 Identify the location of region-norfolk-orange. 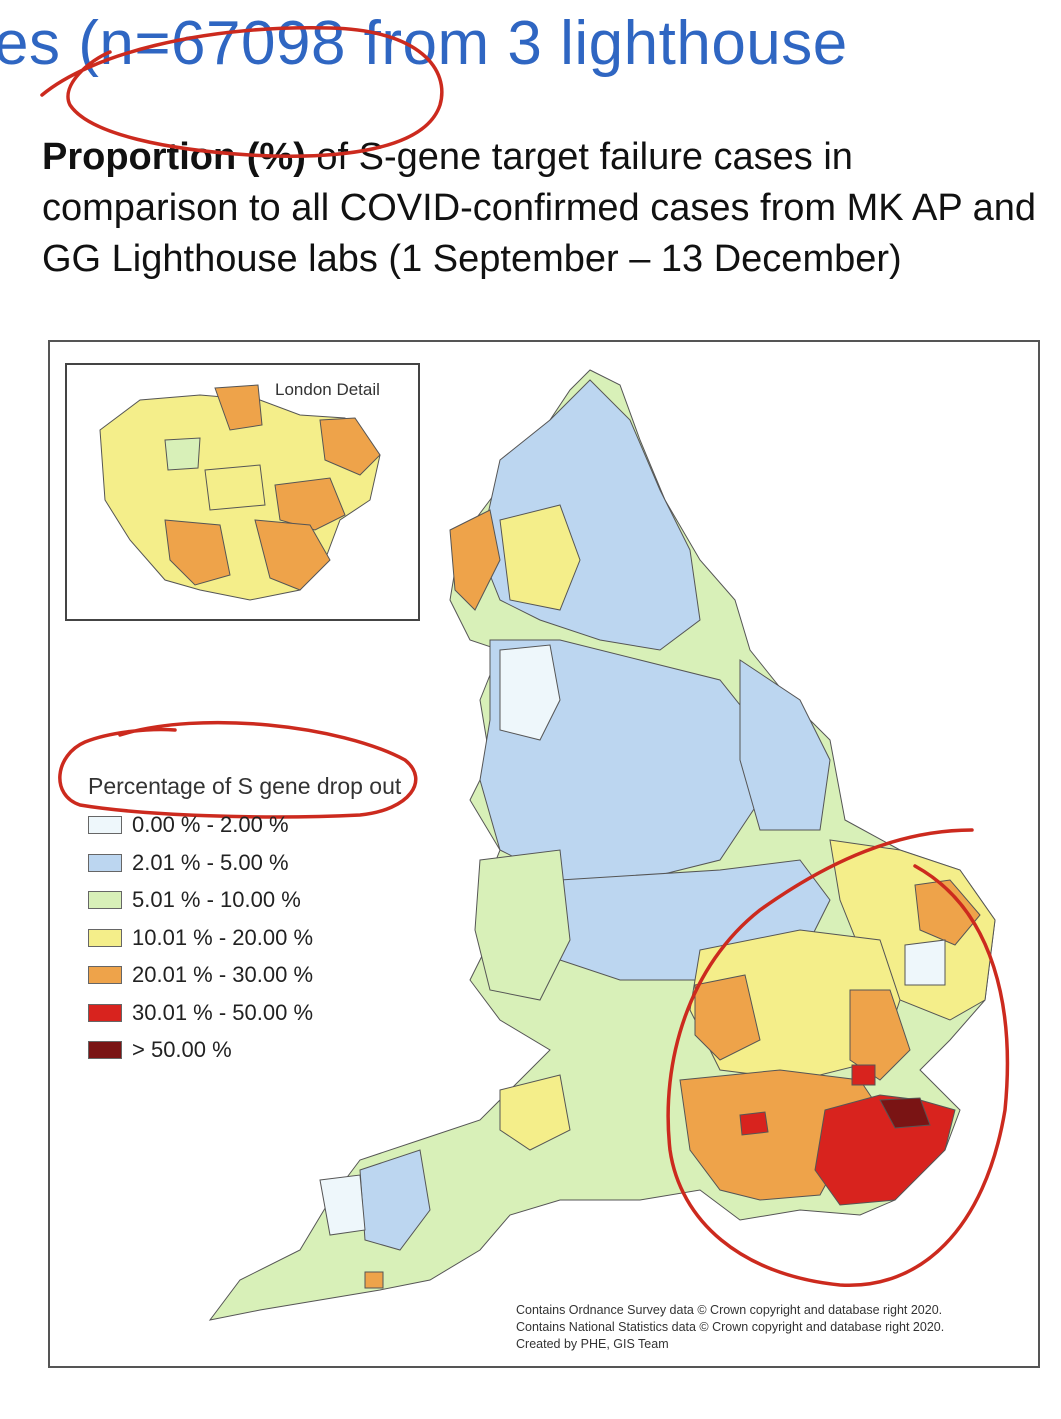
(947, 912).